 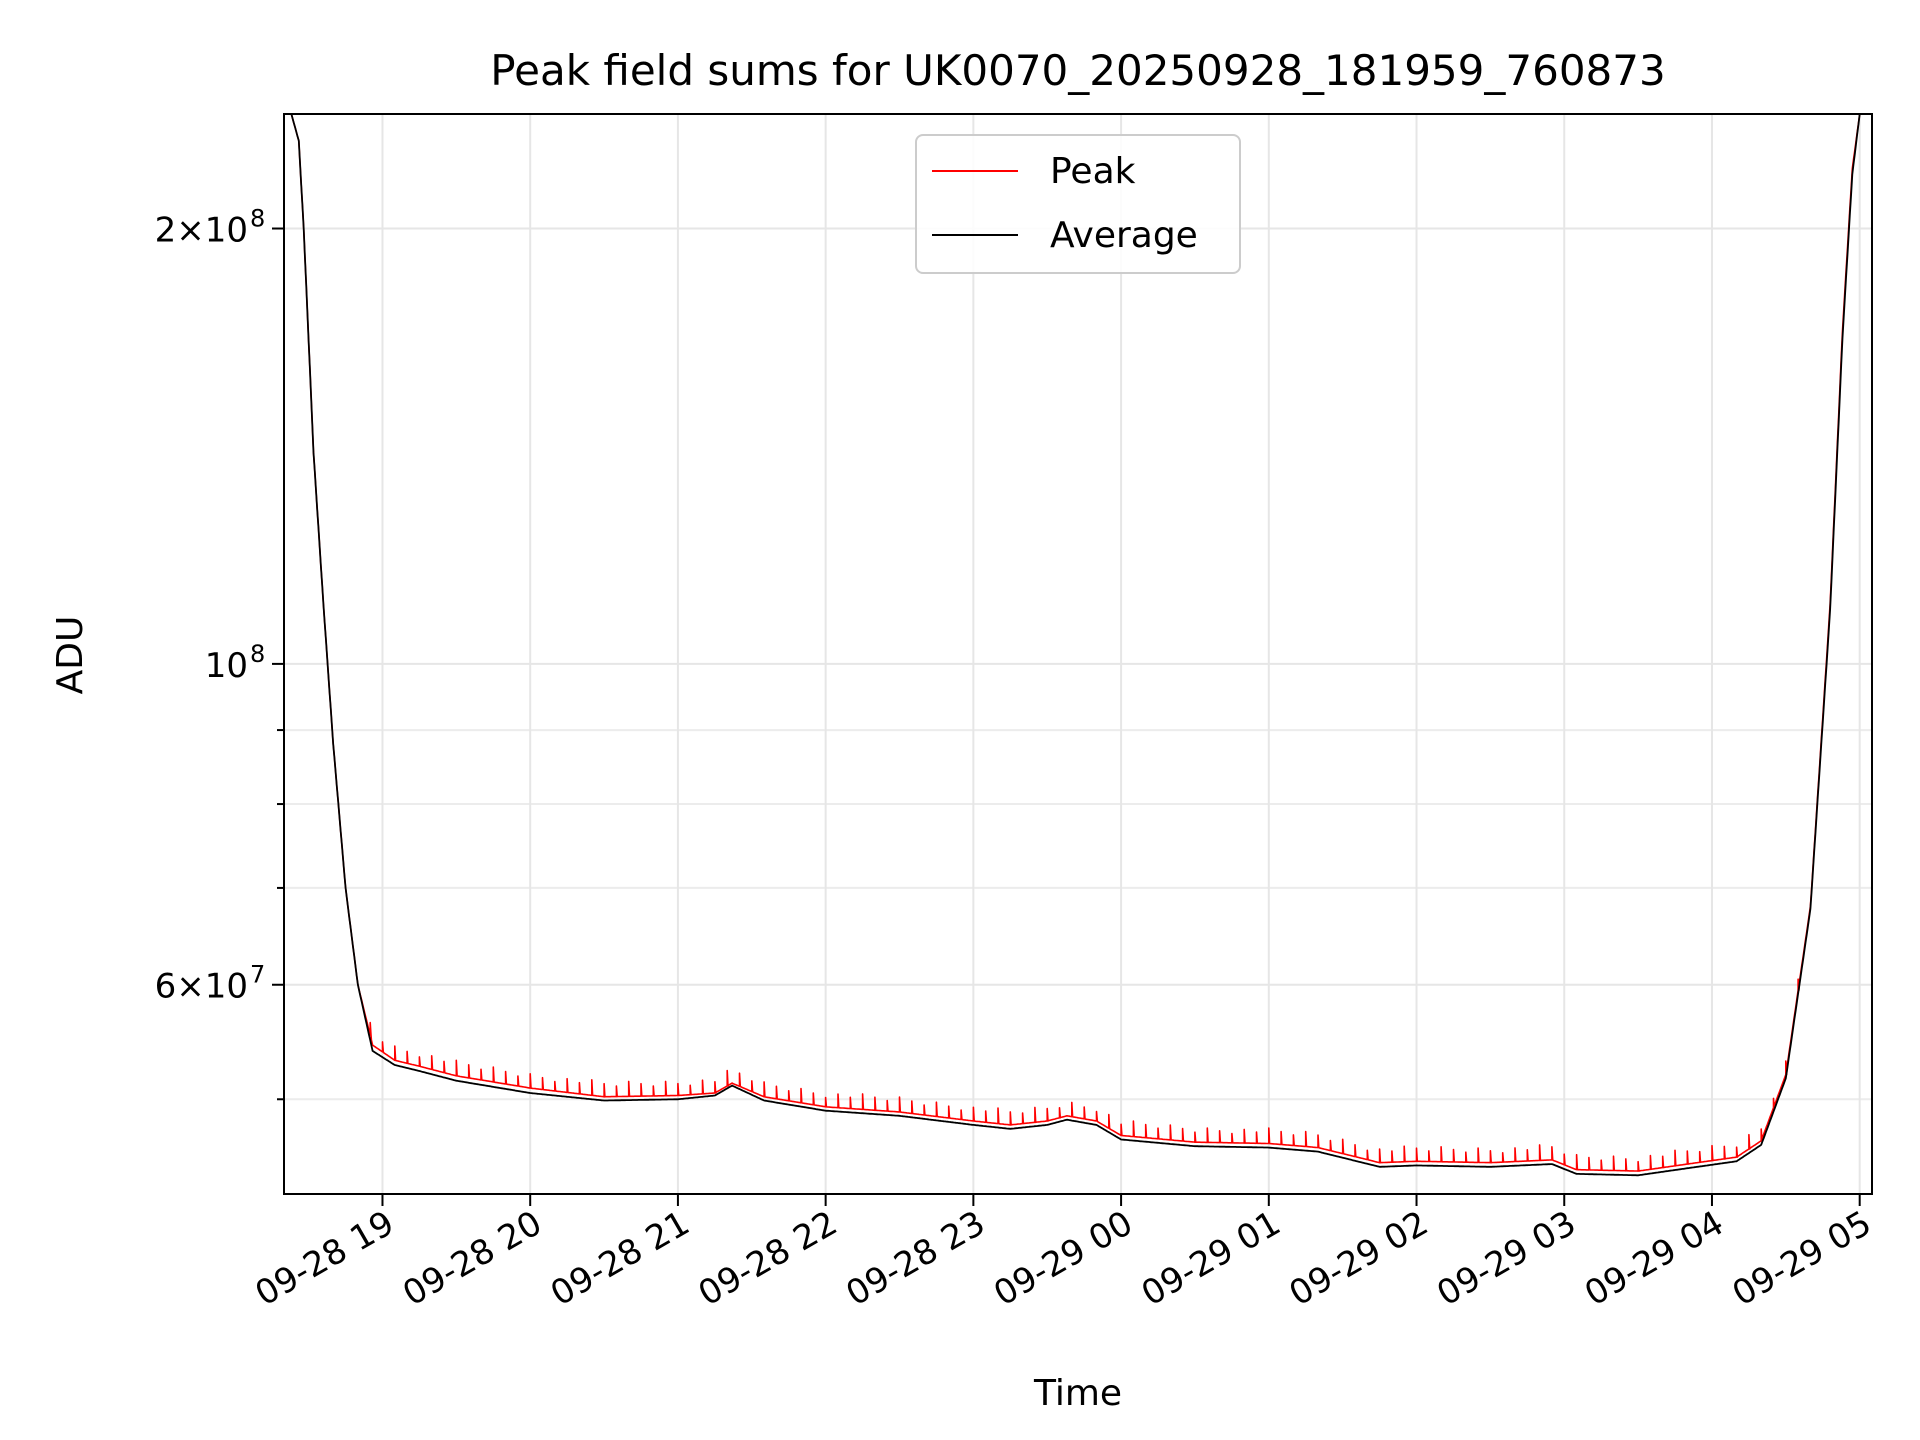 I want to click on y-axis: 6×10 710 82×10 8, so click(x=219, y=653).